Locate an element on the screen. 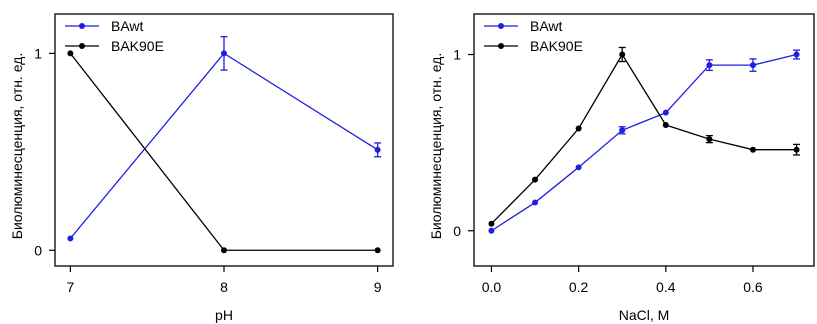 The image size is (817, 324). x-tick-label: 8 is located at coordinates (224, 287).